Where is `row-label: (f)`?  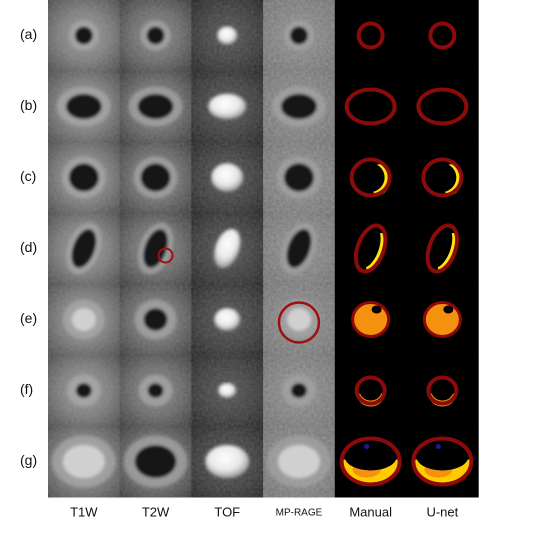 row-label: (f) is located at coordinates (26, 389).